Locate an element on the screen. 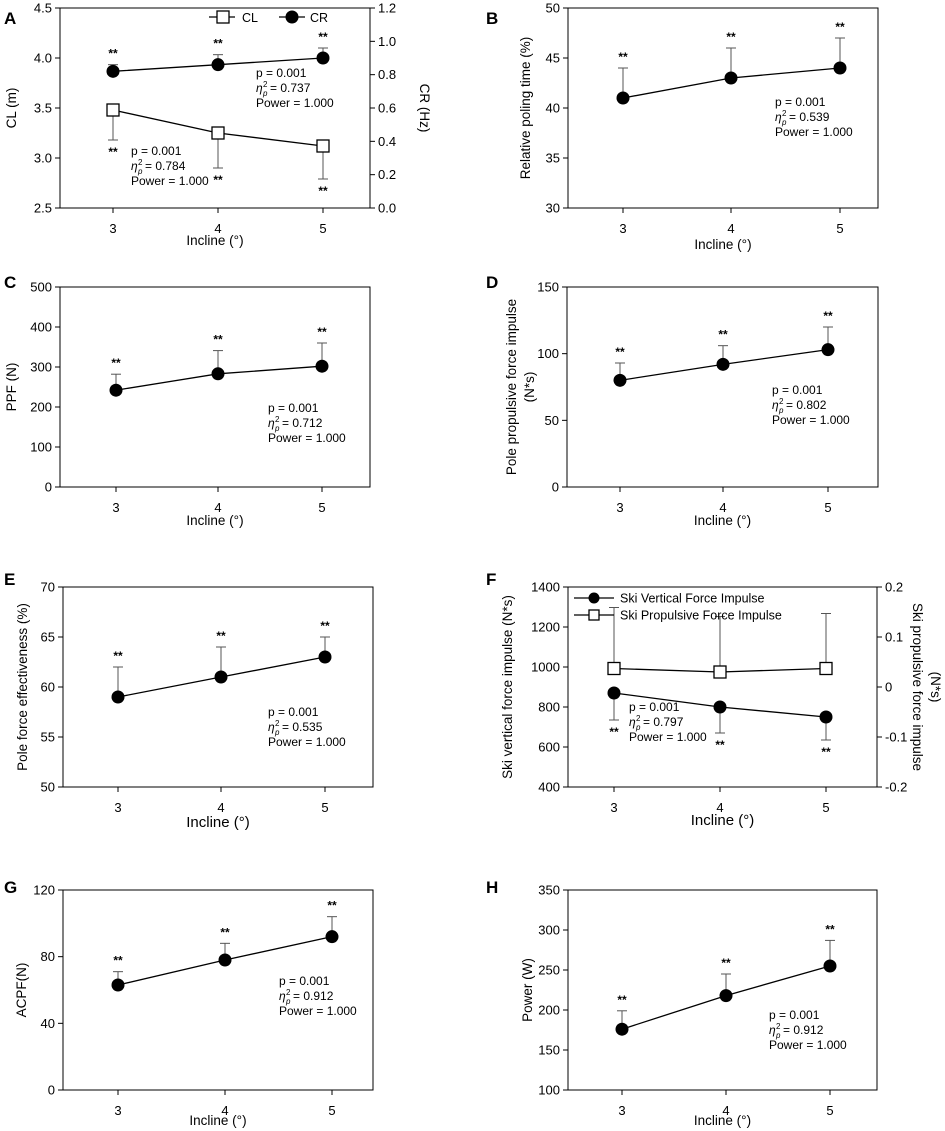 Image resolution: width=945 pixels, height=1131 pixels. y2-tick-label: 1.0 is located at coordinates (387, 41).